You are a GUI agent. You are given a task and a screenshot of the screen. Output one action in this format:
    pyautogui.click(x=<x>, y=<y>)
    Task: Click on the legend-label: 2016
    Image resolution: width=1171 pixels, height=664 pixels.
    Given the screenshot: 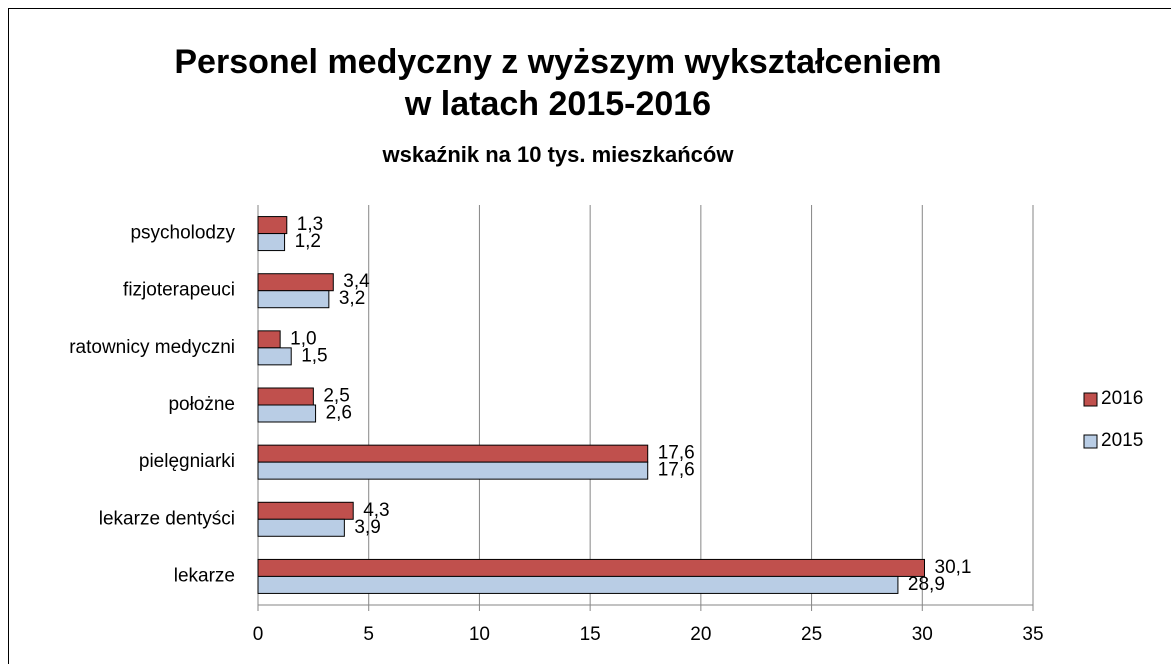 What is the action you would take?
    pyautogui.click(x=1122, y=398)
    